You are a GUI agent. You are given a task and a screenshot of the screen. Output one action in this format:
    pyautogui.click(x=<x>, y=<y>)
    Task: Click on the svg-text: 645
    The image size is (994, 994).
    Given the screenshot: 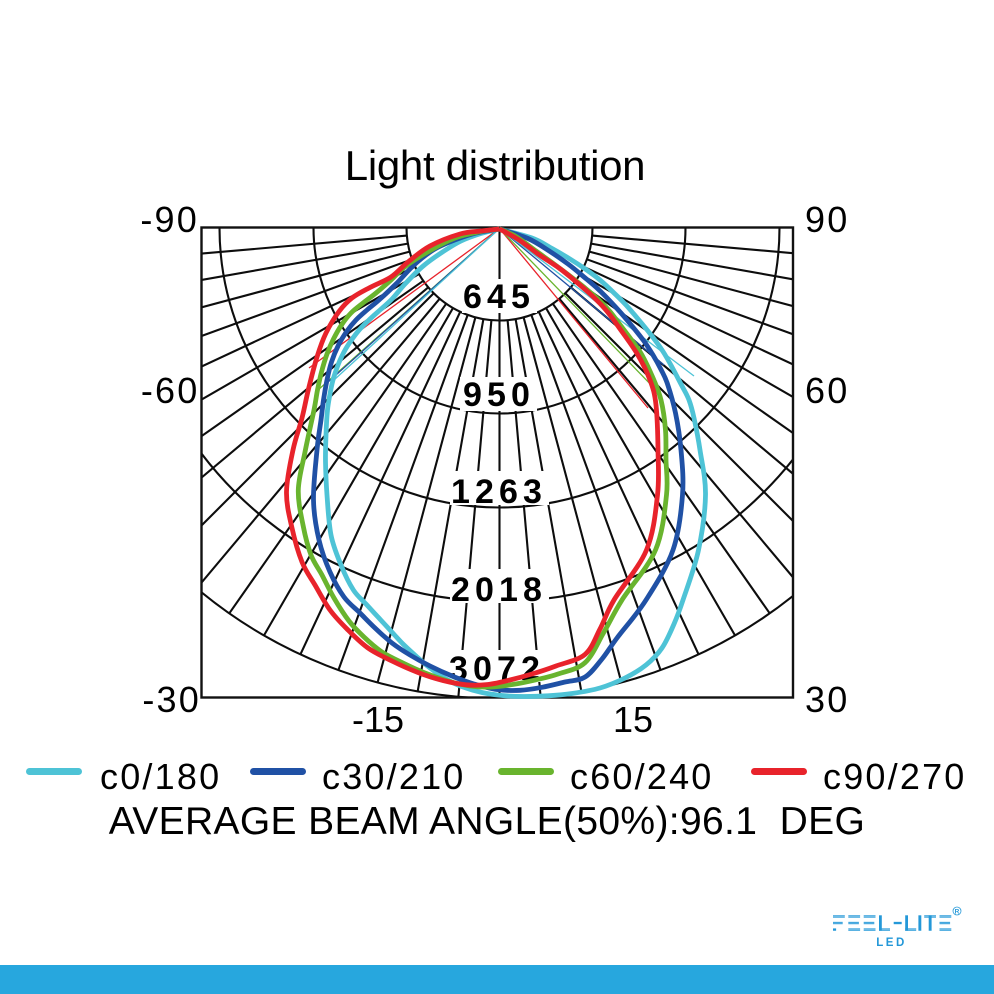 What is the action you would take?
    pyautogui.click(x=499, y=297)
    